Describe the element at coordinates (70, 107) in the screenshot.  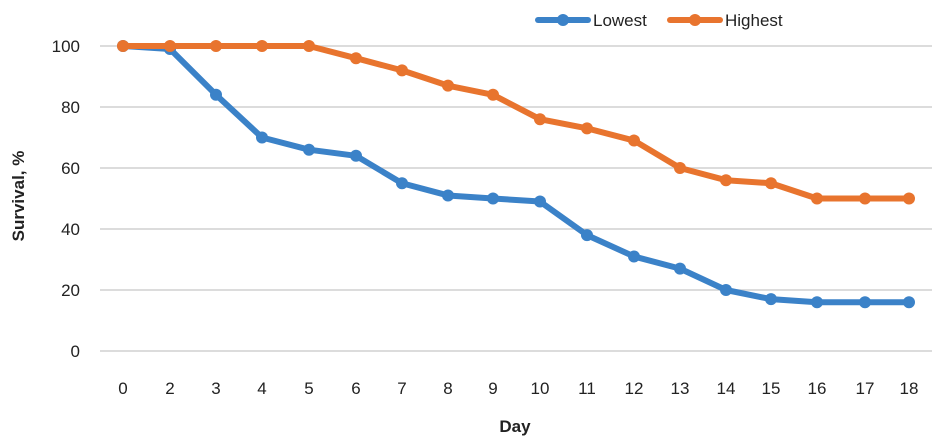
I see `y-tick-label: 80` at that location.